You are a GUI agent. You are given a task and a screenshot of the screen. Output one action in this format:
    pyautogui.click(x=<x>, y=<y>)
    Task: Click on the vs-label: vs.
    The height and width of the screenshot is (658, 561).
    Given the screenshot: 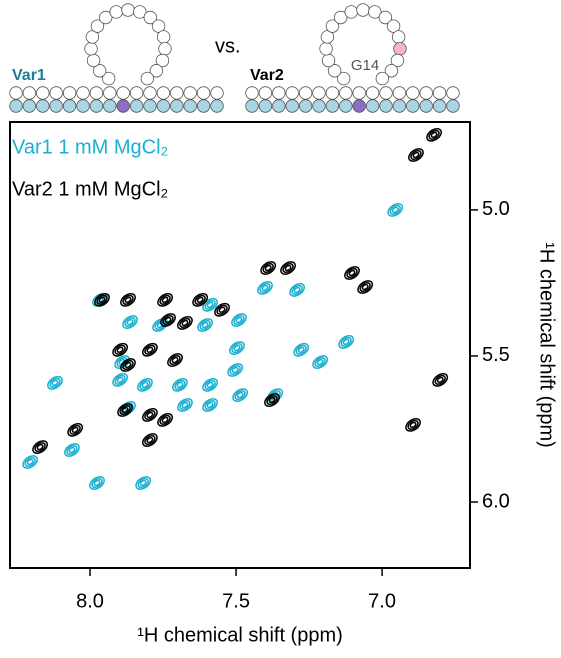 What is the action you would take?
    pyautogui.click(x=228, y=46)
    